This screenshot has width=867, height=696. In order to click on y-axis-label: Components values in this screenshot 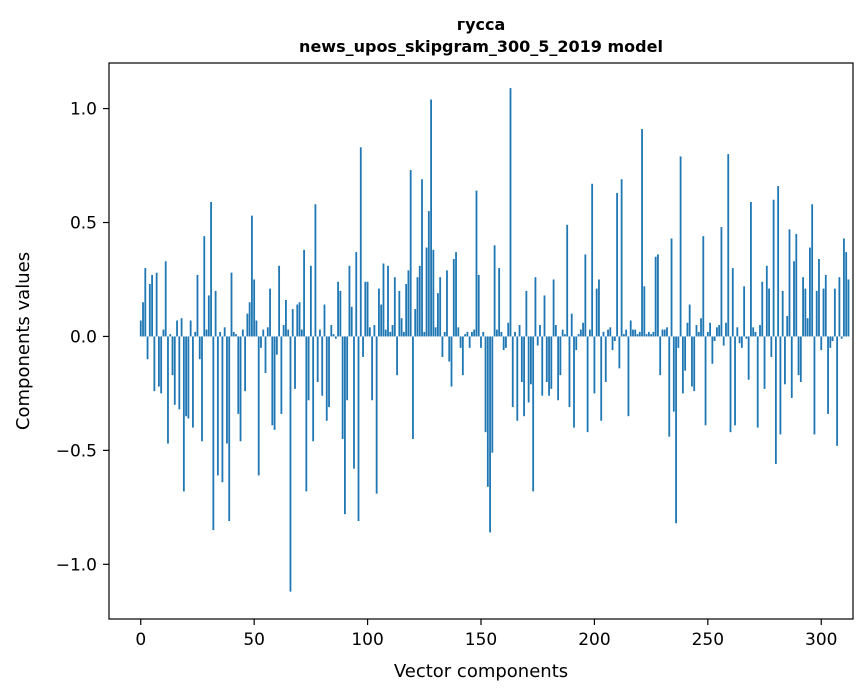, I will do `click(23, 341)`.